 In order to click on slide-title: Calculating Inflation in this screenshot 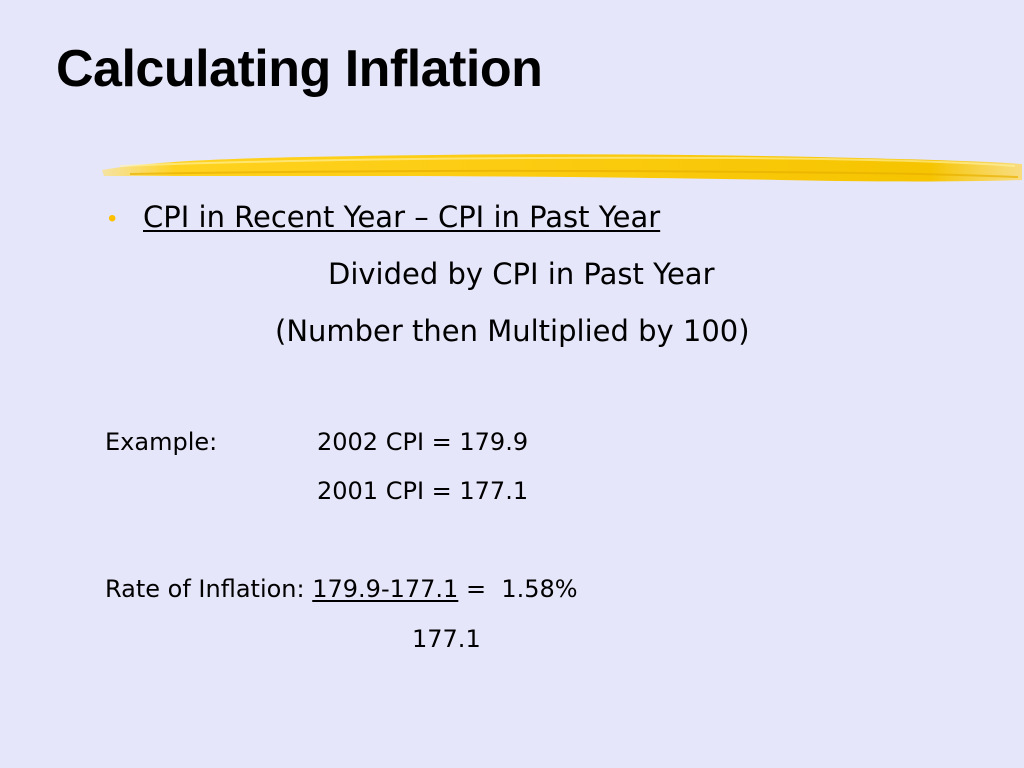, I will do `click(299, 69)`.